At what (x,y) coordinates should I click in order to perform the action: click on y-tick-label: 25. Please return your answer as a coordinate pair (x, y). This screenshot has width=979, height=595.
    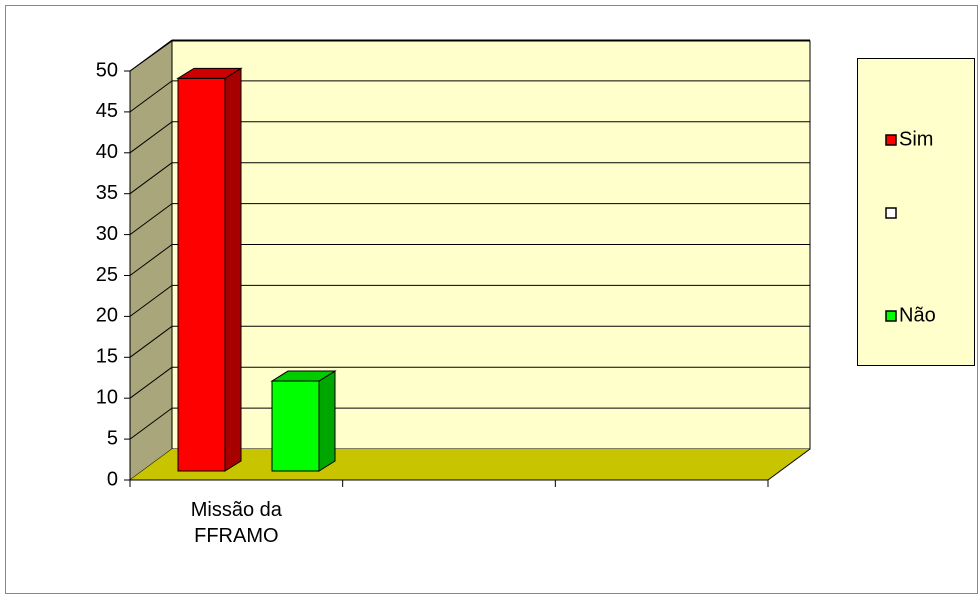
    Looking at the image, I should click on (107, 275).